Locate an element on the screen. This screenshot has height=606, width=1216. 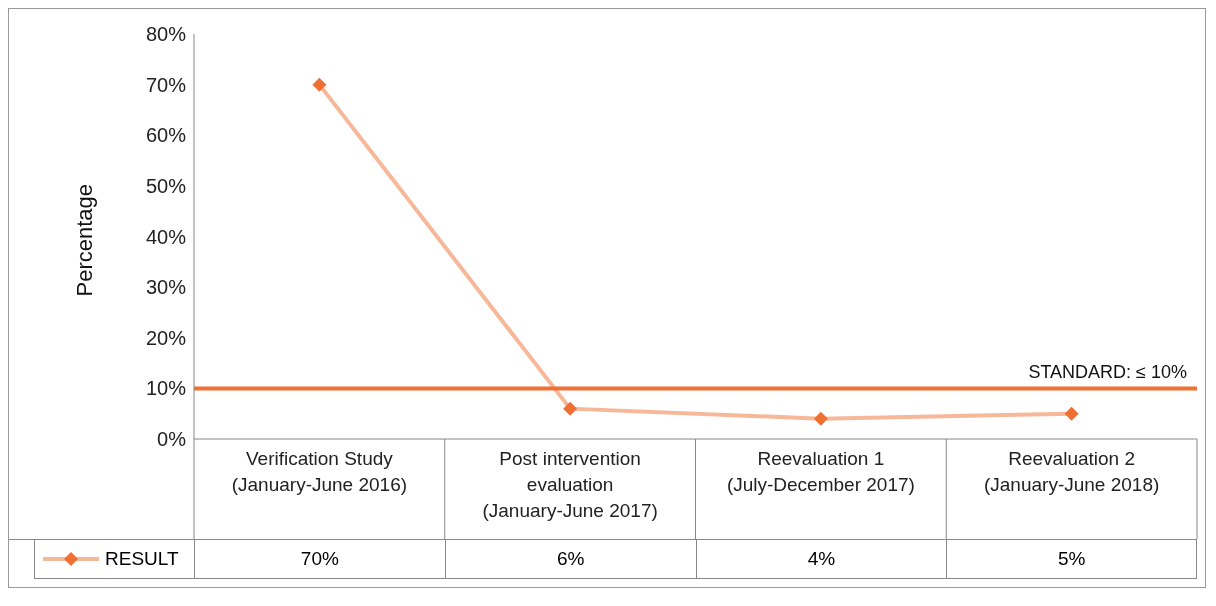
ref-line-label: STANDARD: ≤ 10% is located at coordinates (1107, 372).